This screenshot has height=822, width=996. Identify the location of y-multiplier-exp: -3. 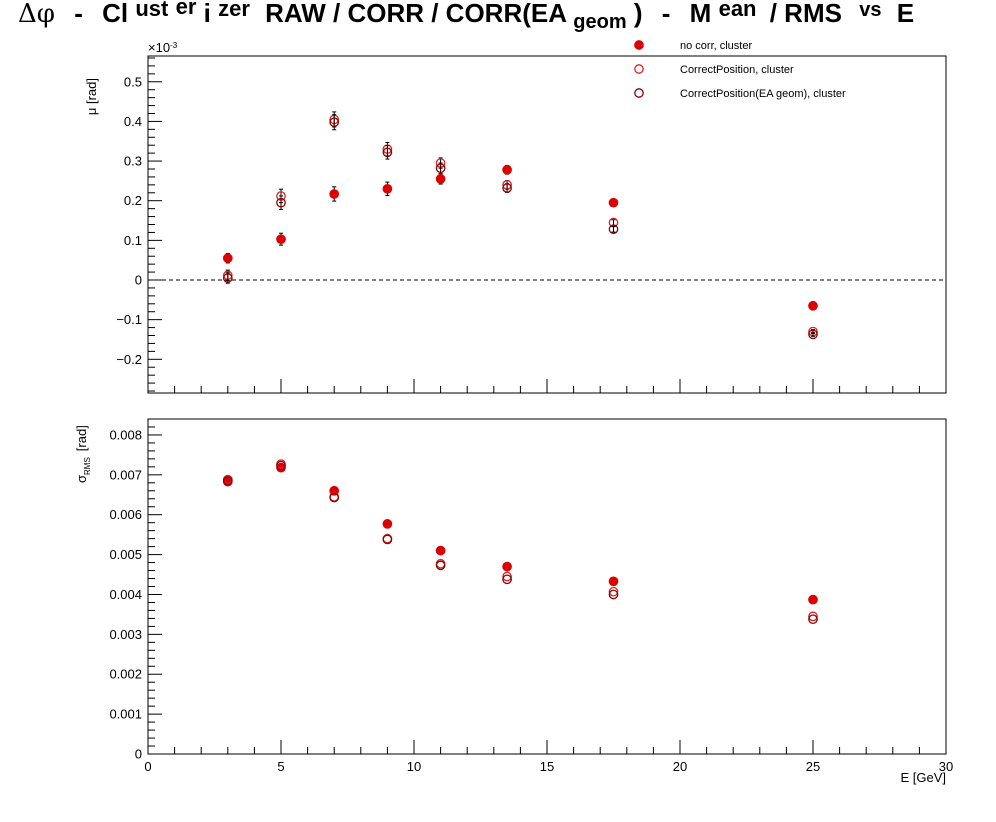
(174, 45).